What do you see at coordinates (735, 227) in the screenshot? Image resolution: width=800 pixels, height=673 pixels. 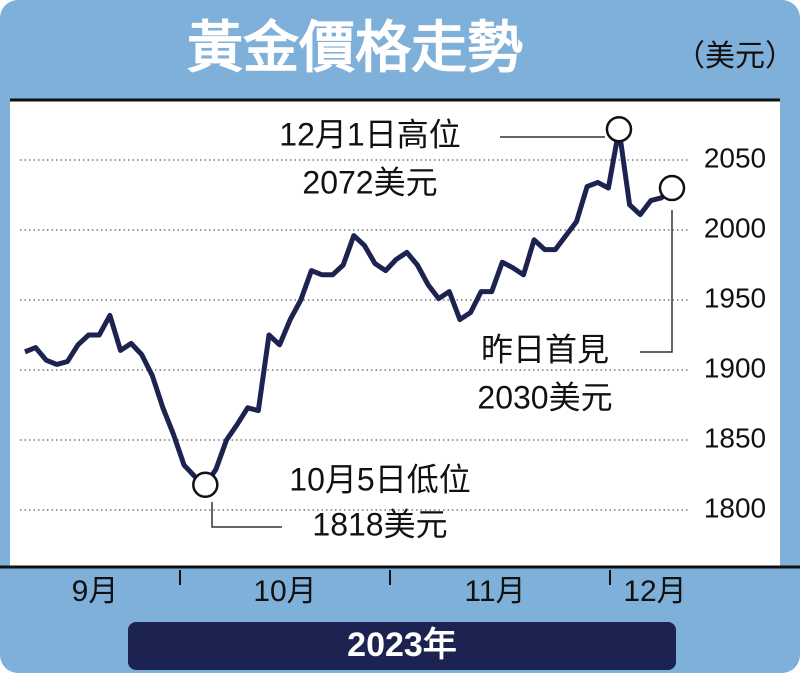 I see `y-tick-label: 2000` at bounding box center [735, 227].